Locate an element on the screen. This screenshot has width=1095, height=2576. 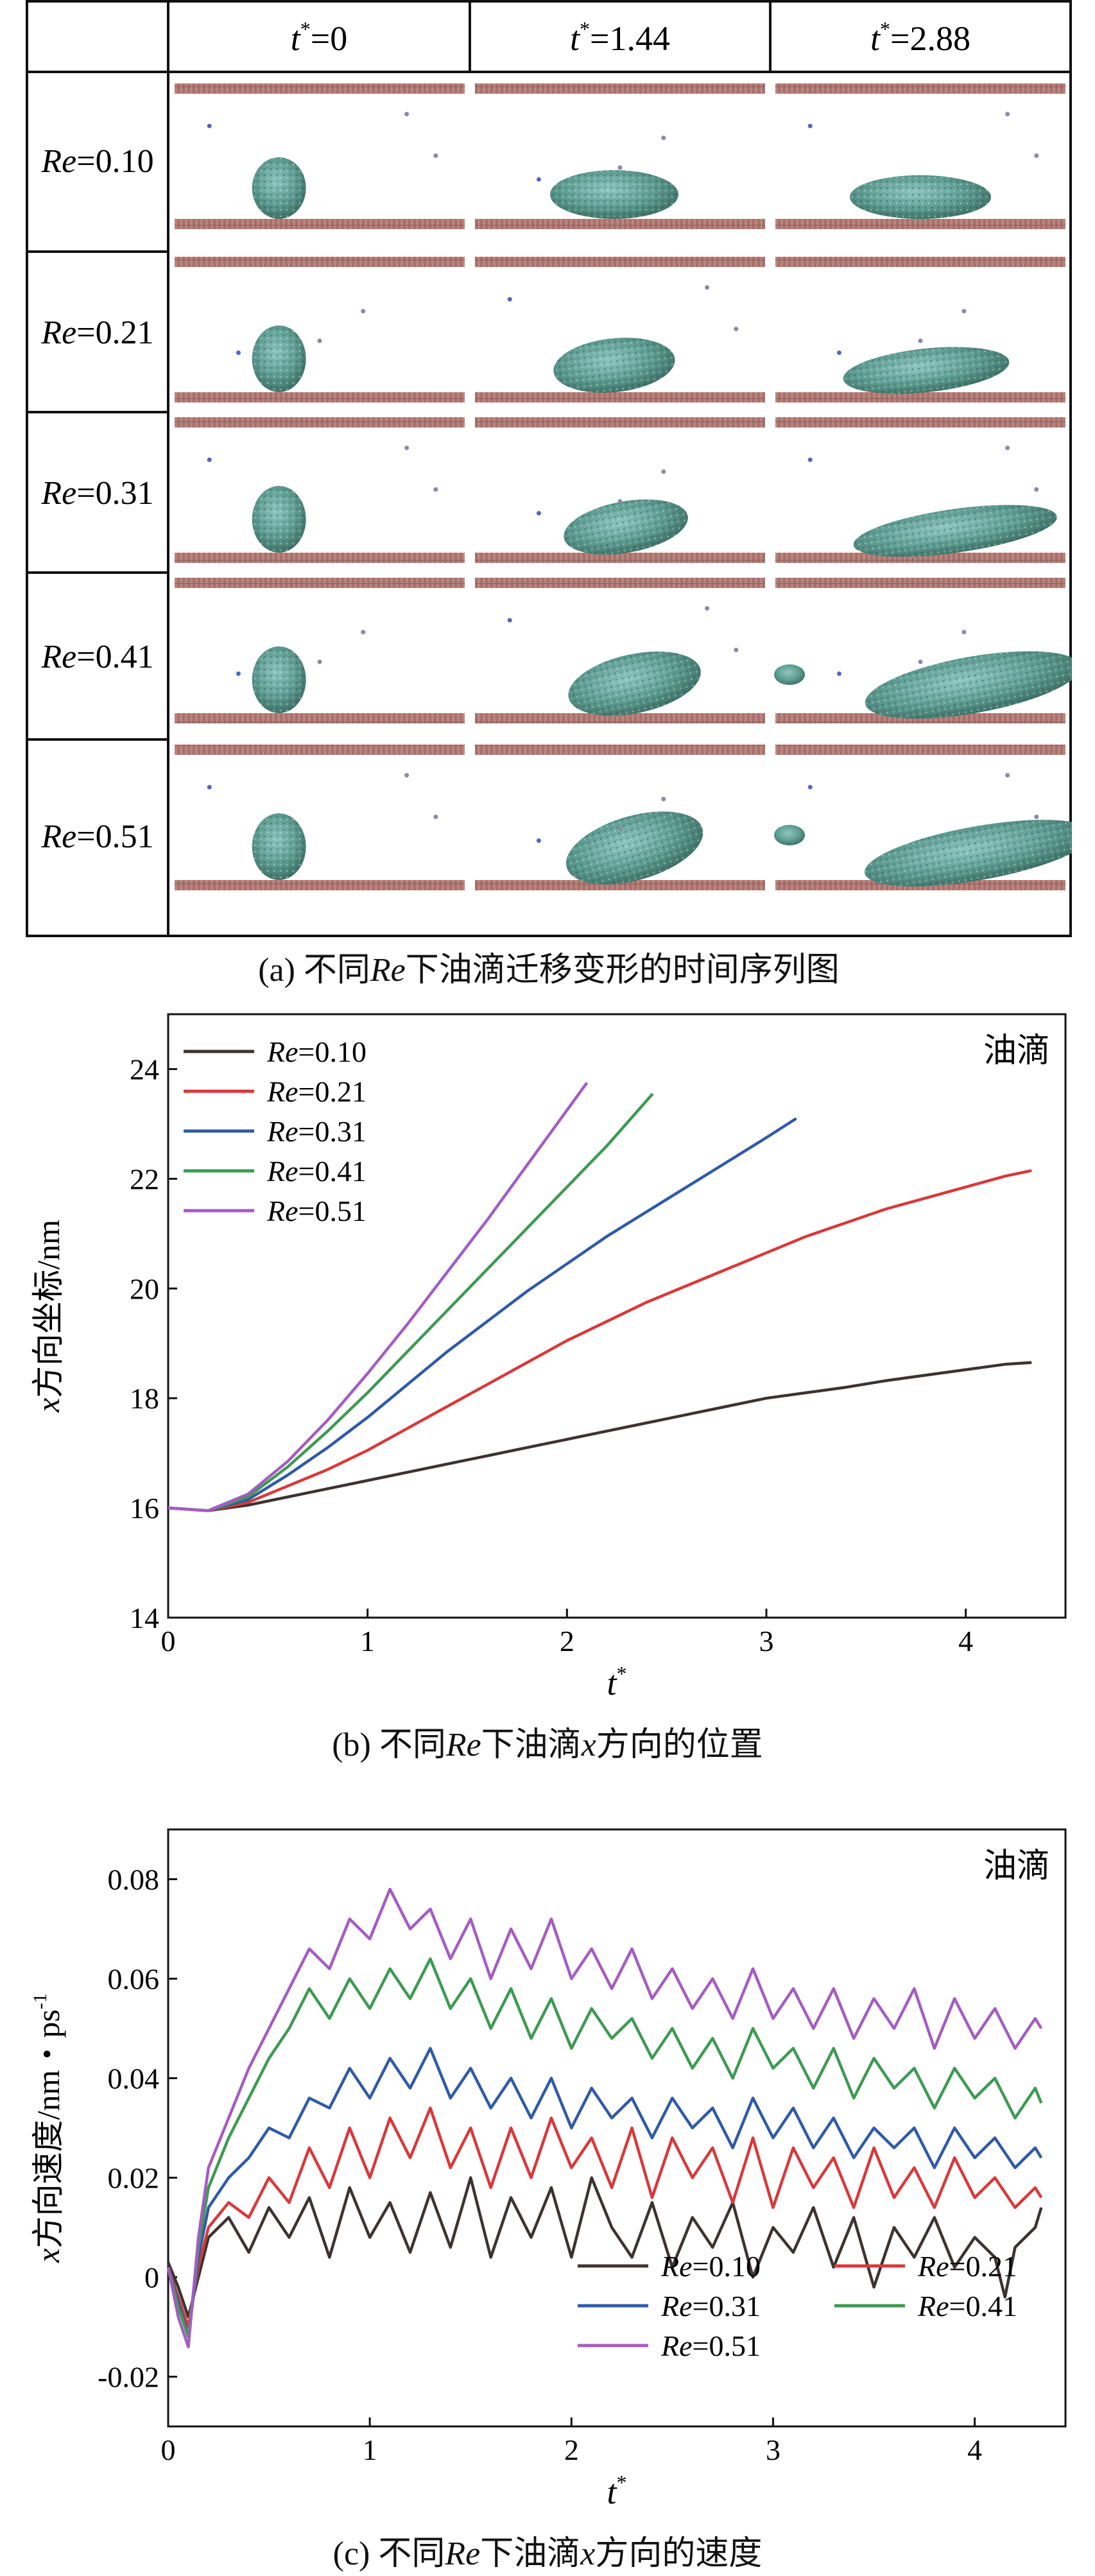
y-tick-label: 22 is located at coordinates (144, 1179).